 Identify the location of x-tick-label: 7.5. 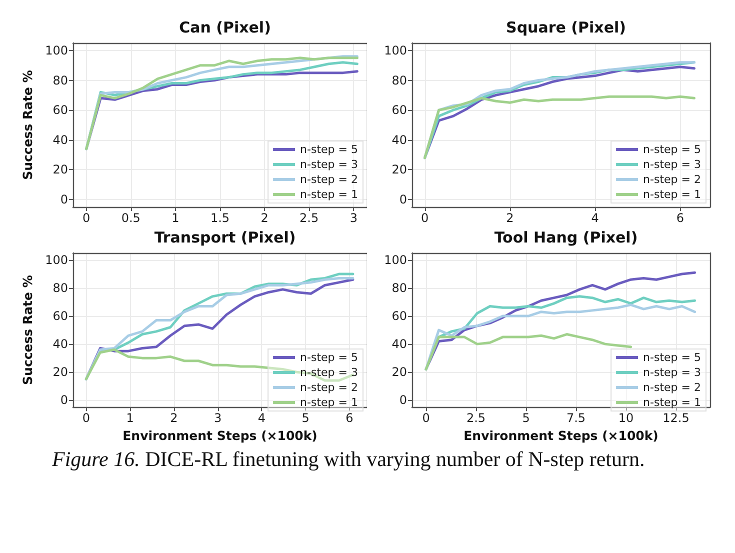
(576, 418).